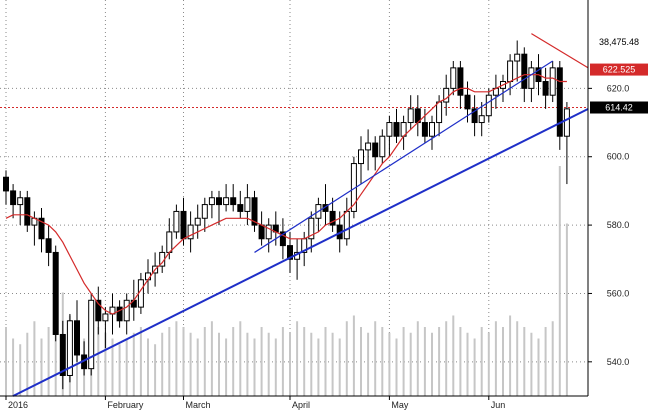  Describe the element at coordinates (618, 157) in the screenshot. I see `y-tick-label: 600.0` at that location.